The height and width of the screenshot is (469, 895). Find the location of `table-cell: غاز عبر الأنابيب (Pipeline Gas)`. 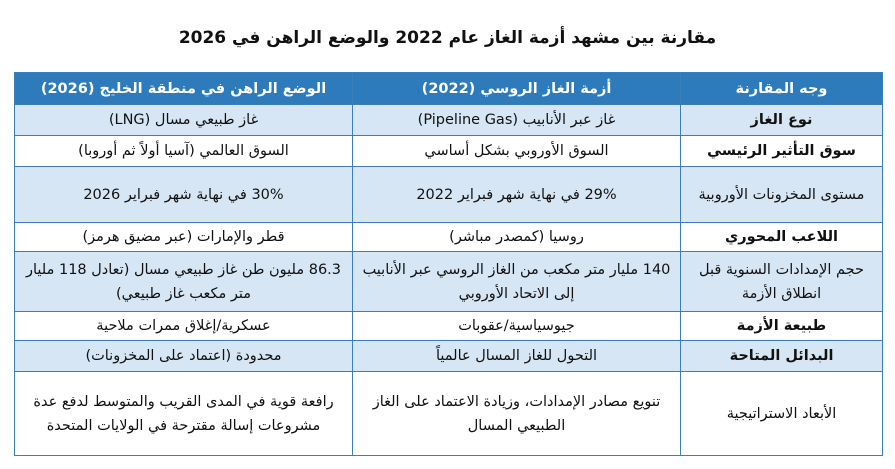

table-cell: غاز عبر الأنابيب (Pipeline Gas) is located at coordinates (516, 120).